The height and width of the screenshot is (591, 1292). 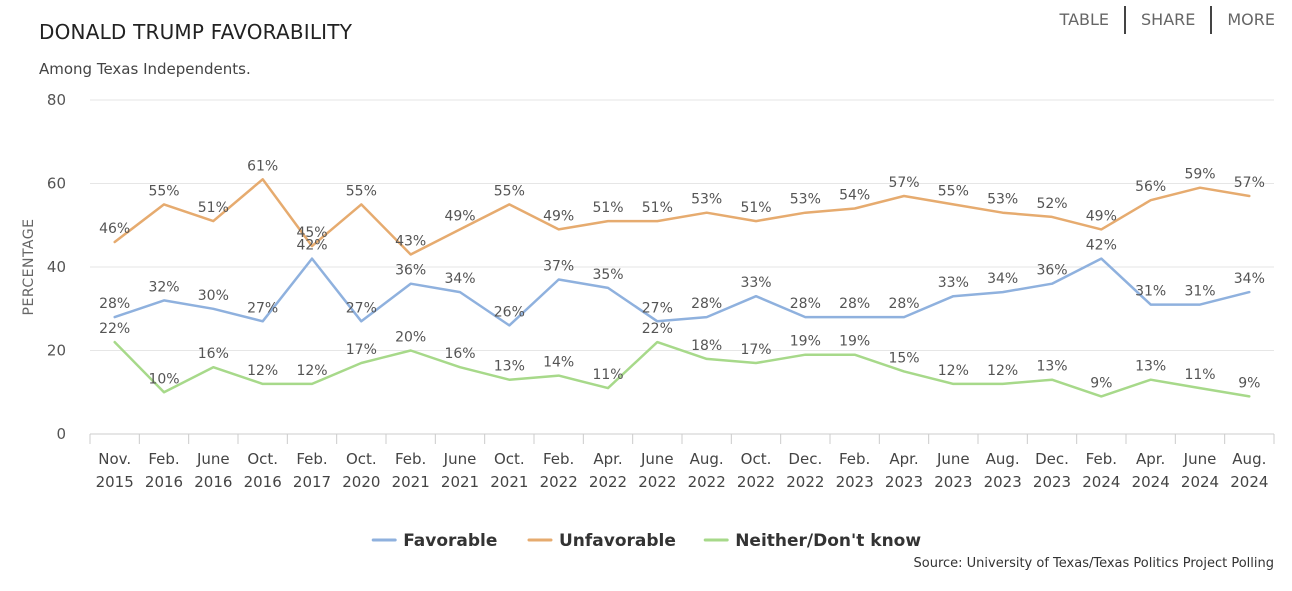 I want to click on share-button: SHARE, so click(x=1168, y=19).